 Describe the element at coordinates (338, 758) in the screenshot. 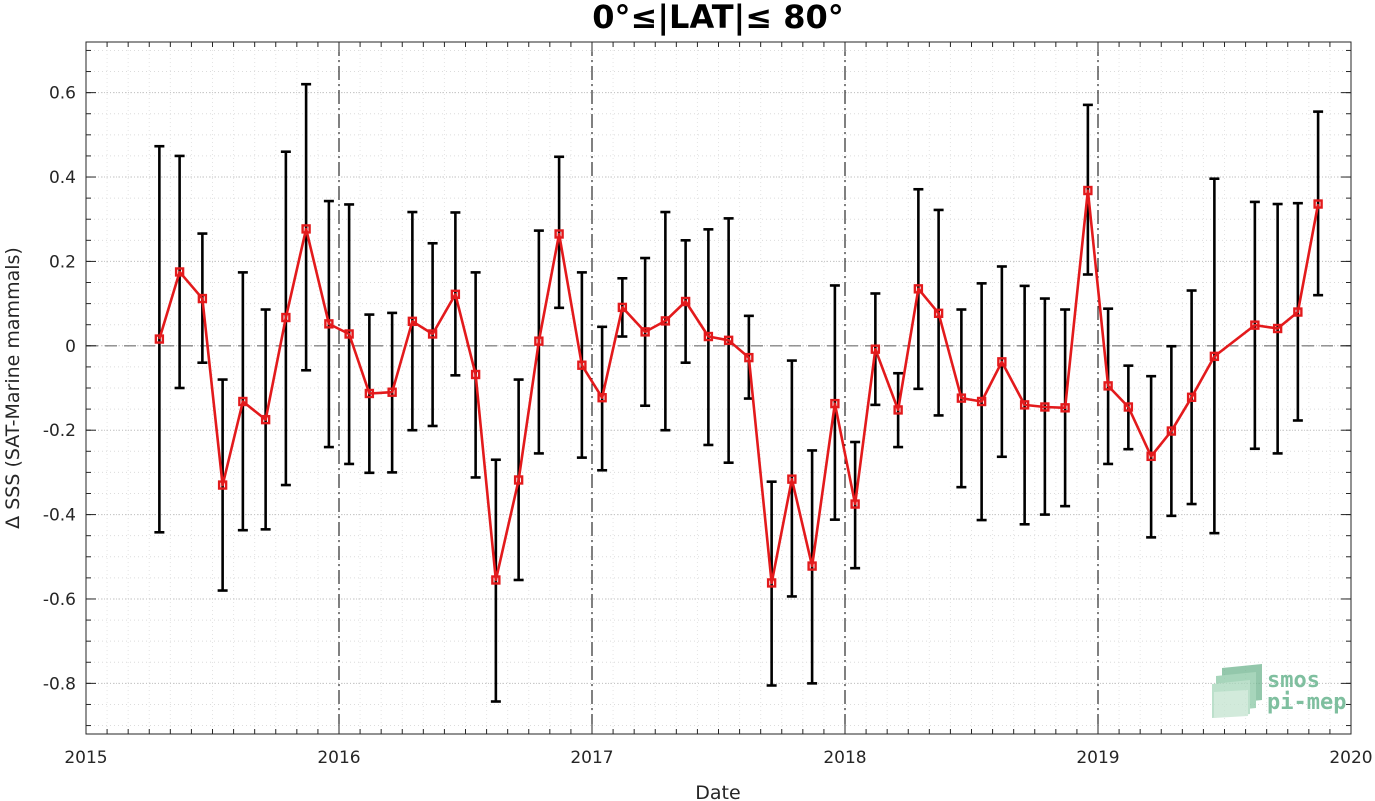

I see `x-tick-label: 2016` at that location.